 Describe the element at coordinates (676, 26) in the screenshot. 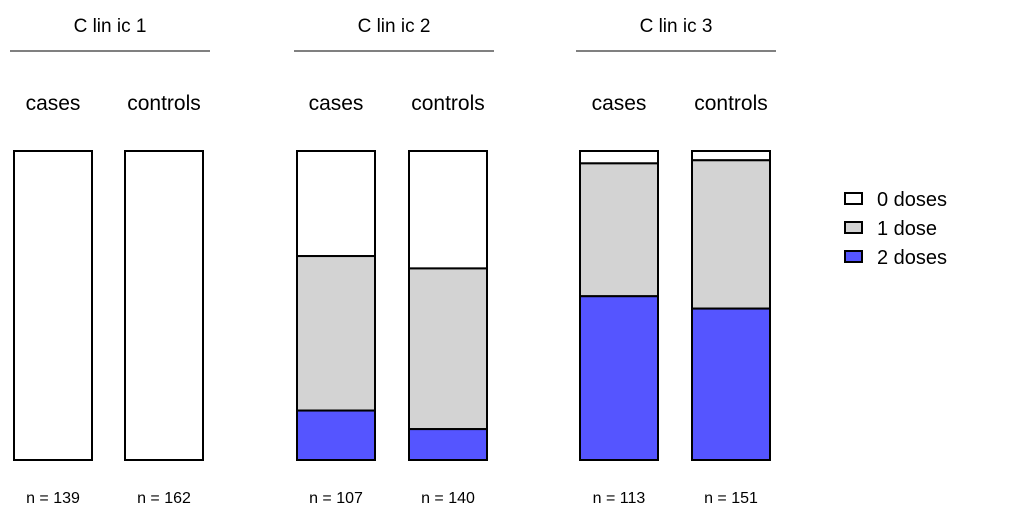

I see `group-title-clinic-3: C lin ic 3` at that location.